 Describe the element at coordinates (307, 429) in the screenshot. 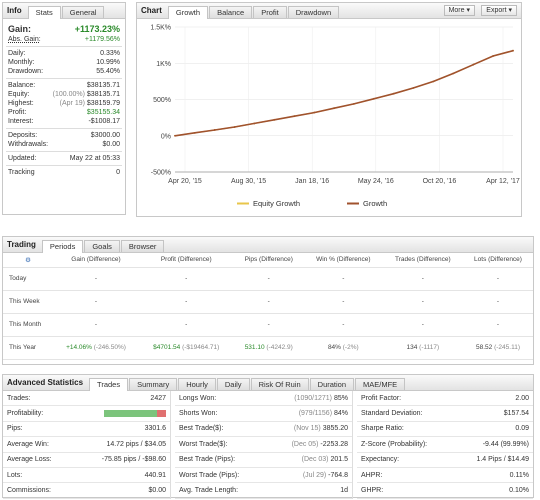

I see `stat-note: (Nov 15)` at that location.